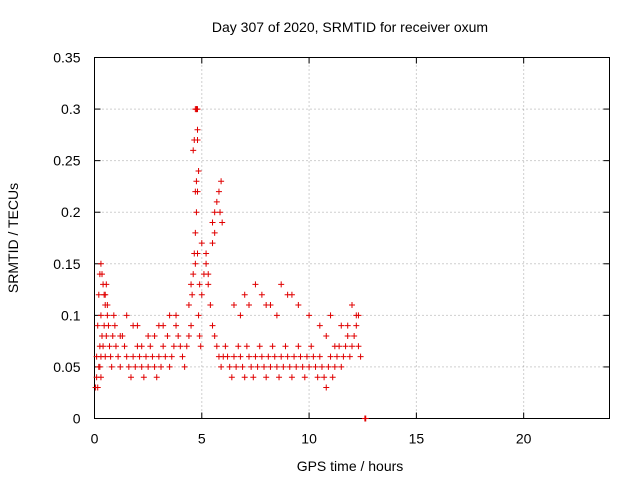  Describe the element at coordinates (202, 439) in the screenshot. I see `x-tick-label: 5` at that location.